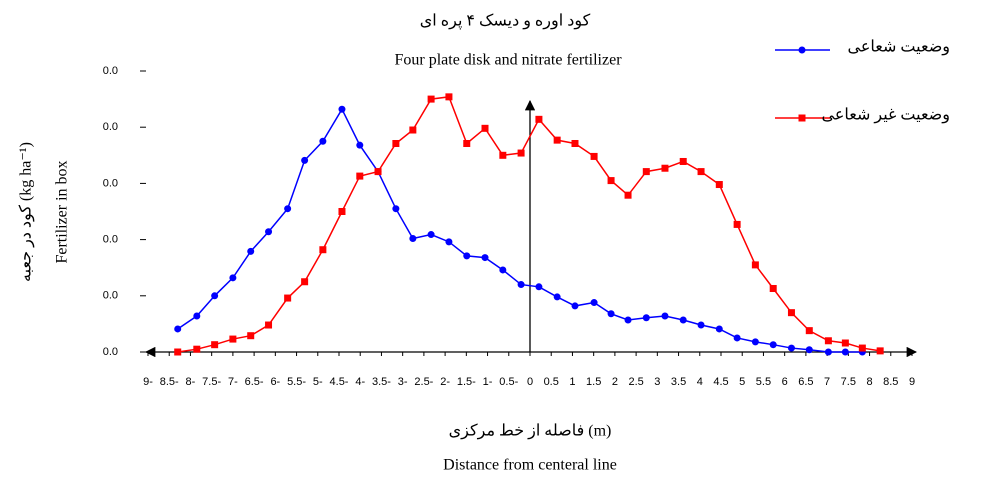  What do you see at coordinates (381, 382) in the screenshot?
I see `x-tick-label: 3.5-` at bounding box center [381, 382].